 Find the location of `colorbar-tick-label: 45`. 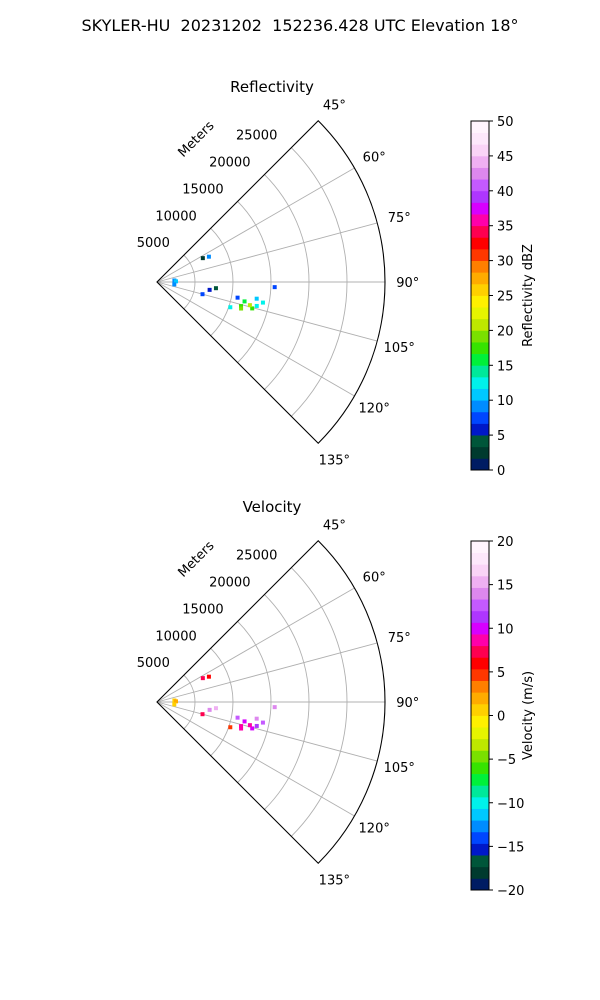

colorbar-tick-label: 45 is located at coordinates (505, 157).